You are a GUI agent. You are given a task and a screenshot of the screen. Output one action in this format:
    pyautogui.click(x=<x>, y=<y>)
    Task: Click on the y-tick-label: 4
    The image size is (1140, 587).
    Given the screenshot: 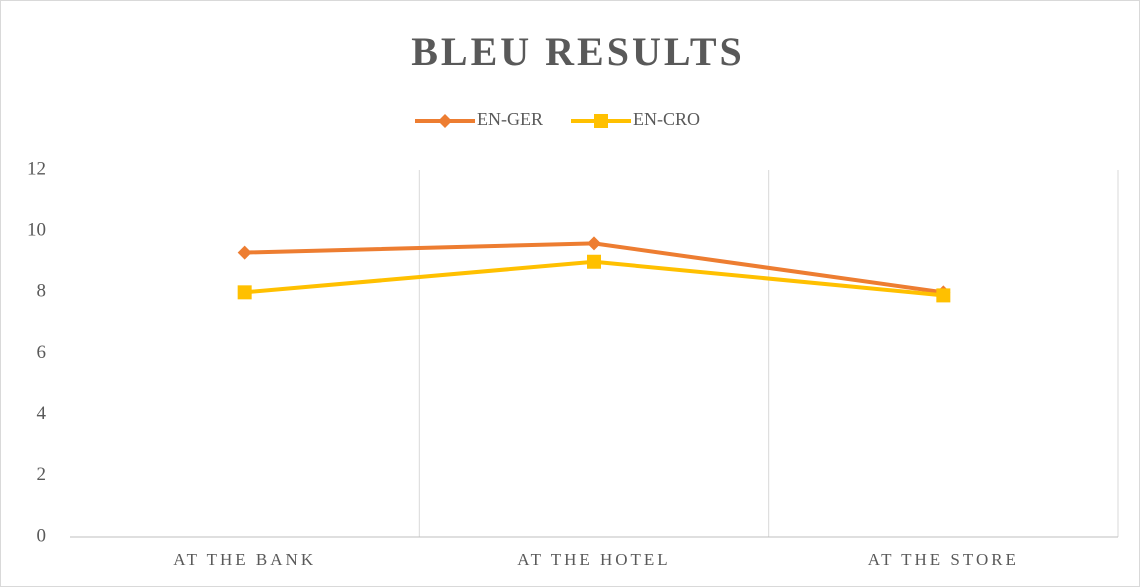 What is the action you would take?
    pyautogui.click(x=42, y=413)
    